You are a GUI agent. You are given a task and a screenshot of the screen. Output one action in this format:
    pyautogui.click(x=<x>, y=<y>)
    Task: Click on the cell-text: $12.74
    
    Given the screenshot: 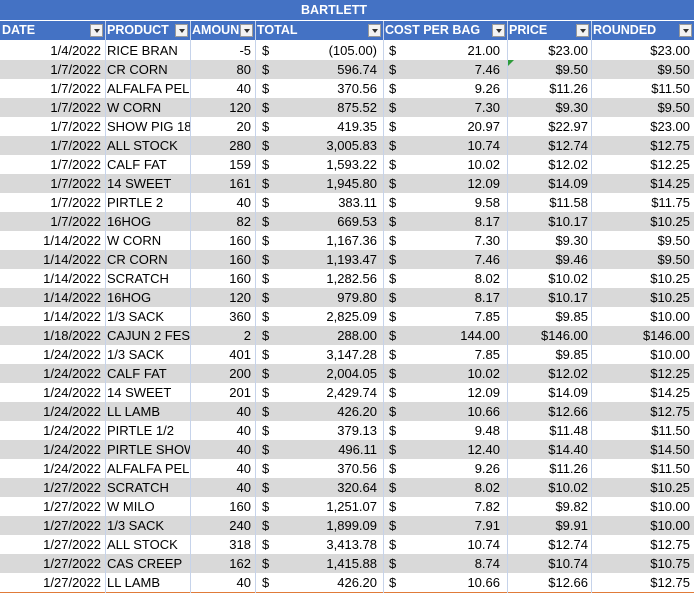 What is the action you would take?
    pyautogui.click(x=568, y=544)
    